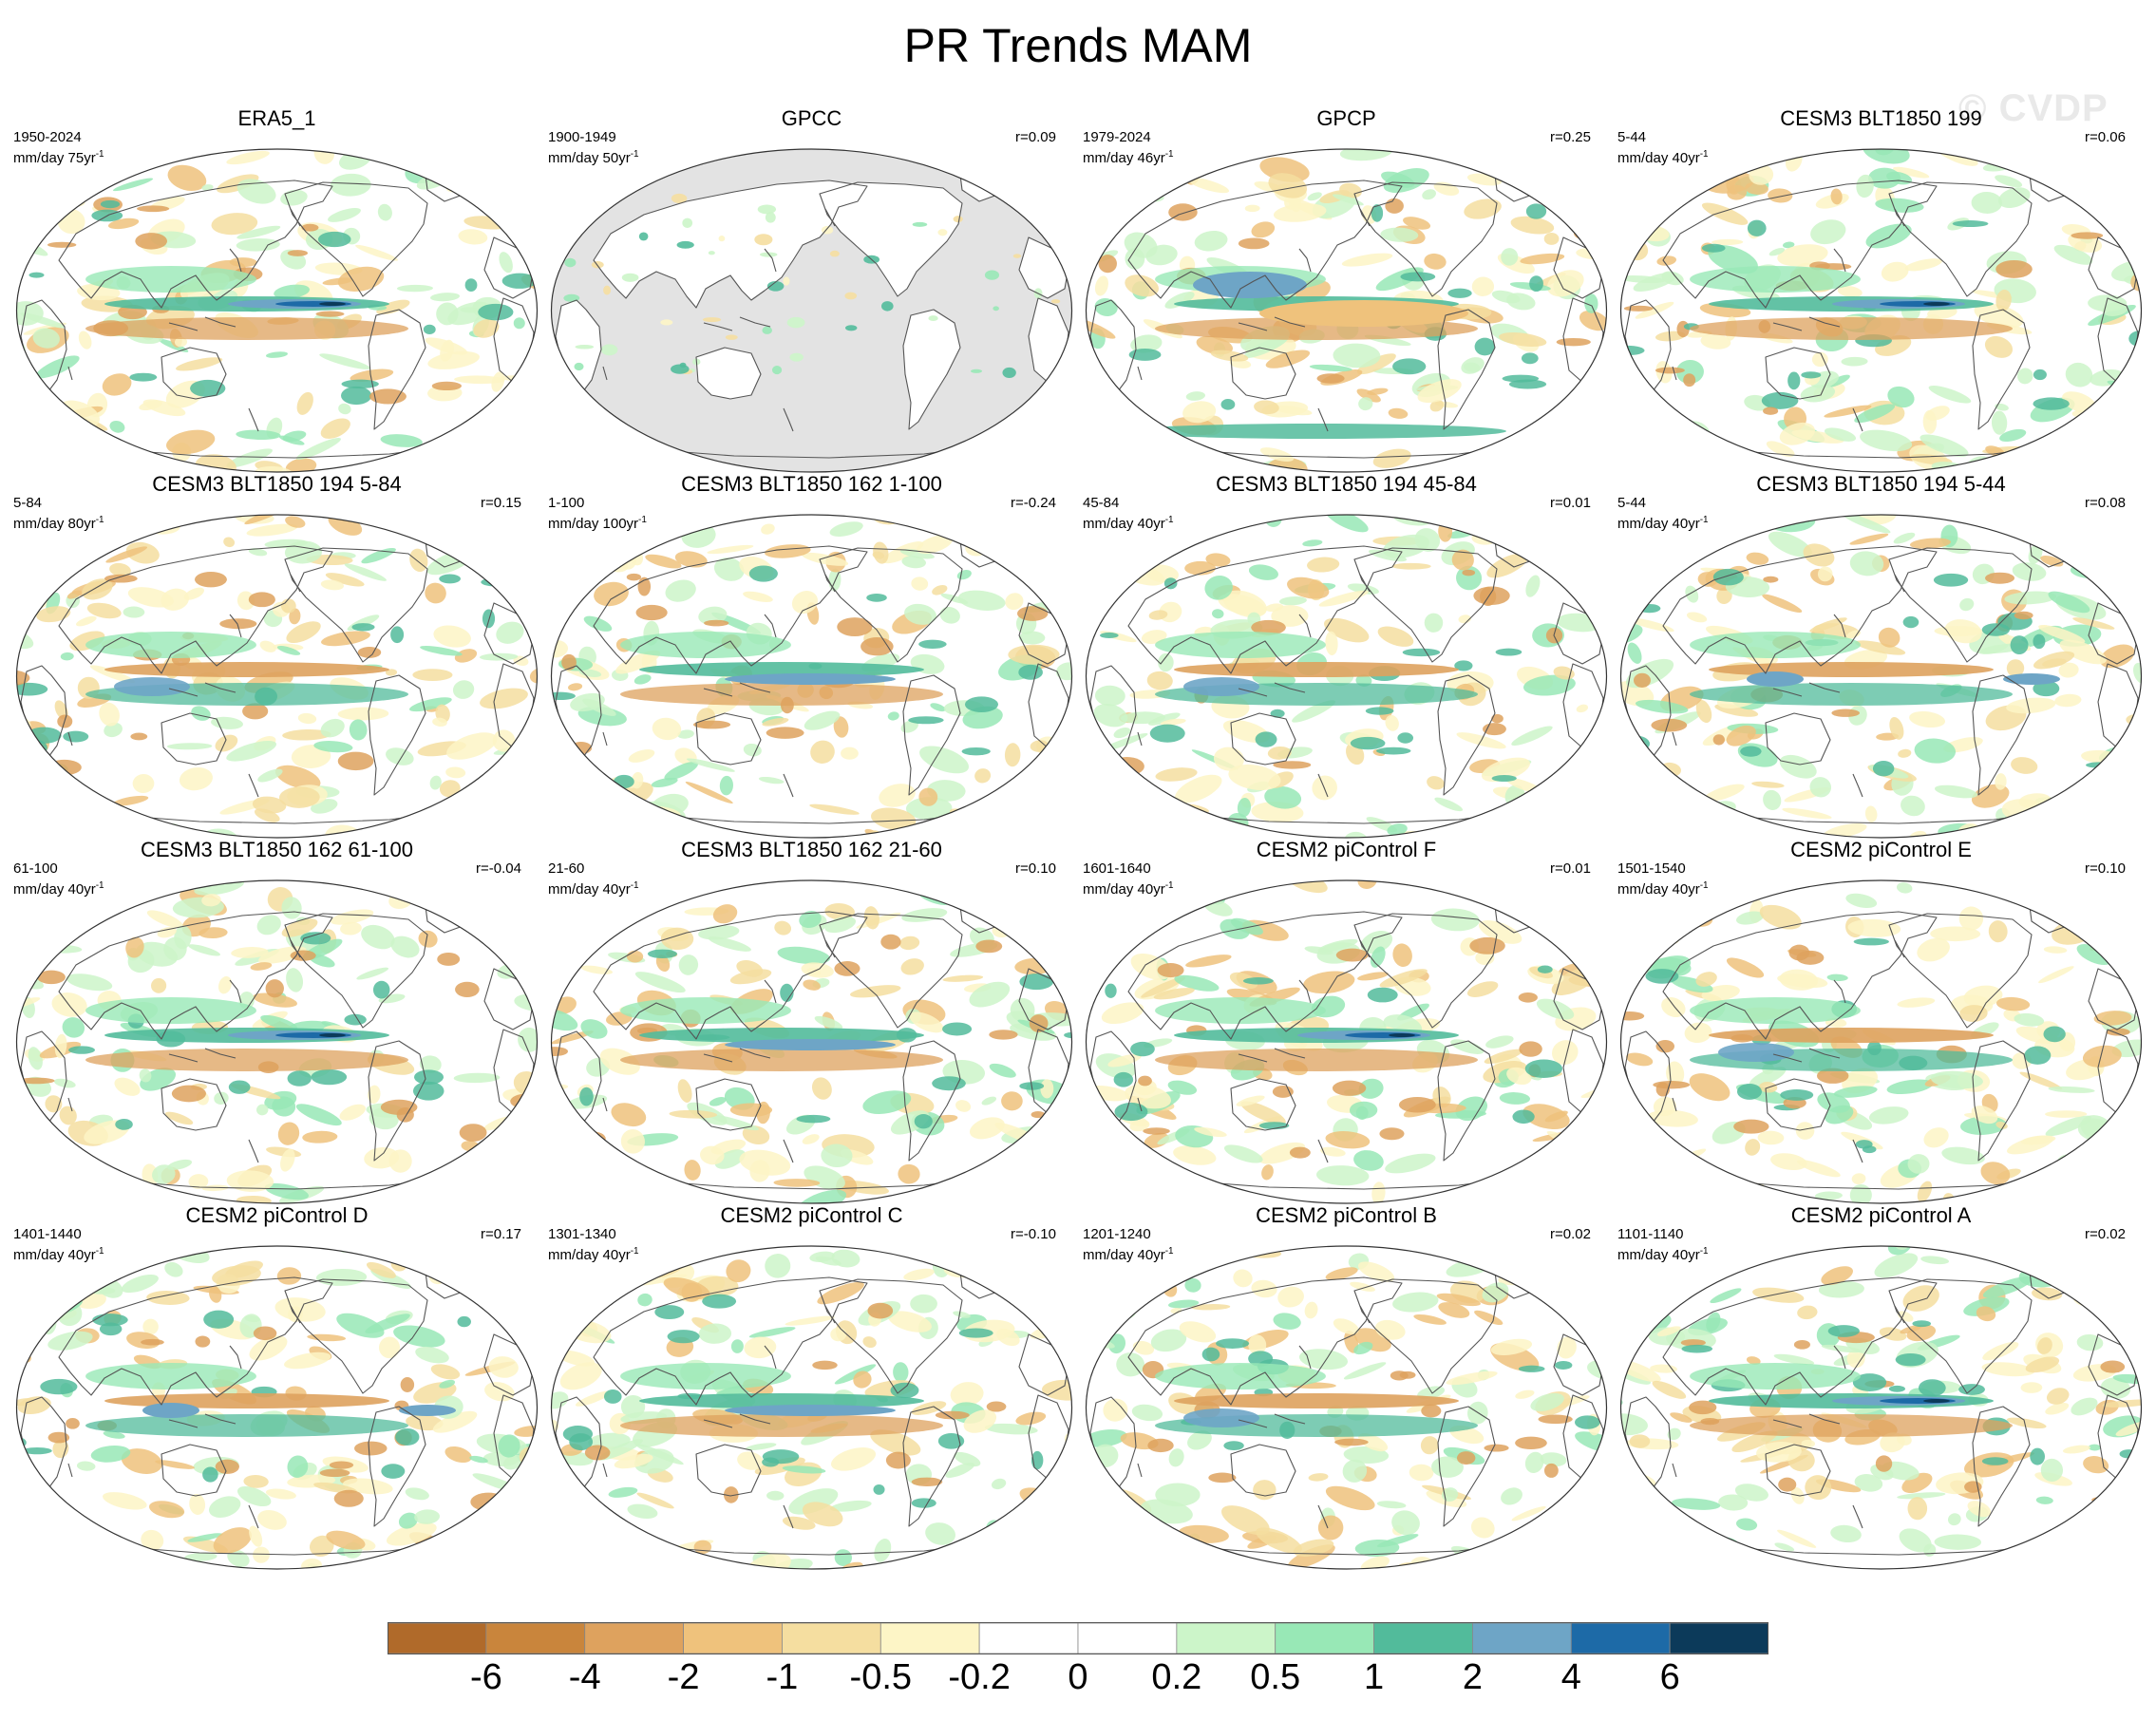  I want to click on panel-years: 21-60, so click(566, 868).